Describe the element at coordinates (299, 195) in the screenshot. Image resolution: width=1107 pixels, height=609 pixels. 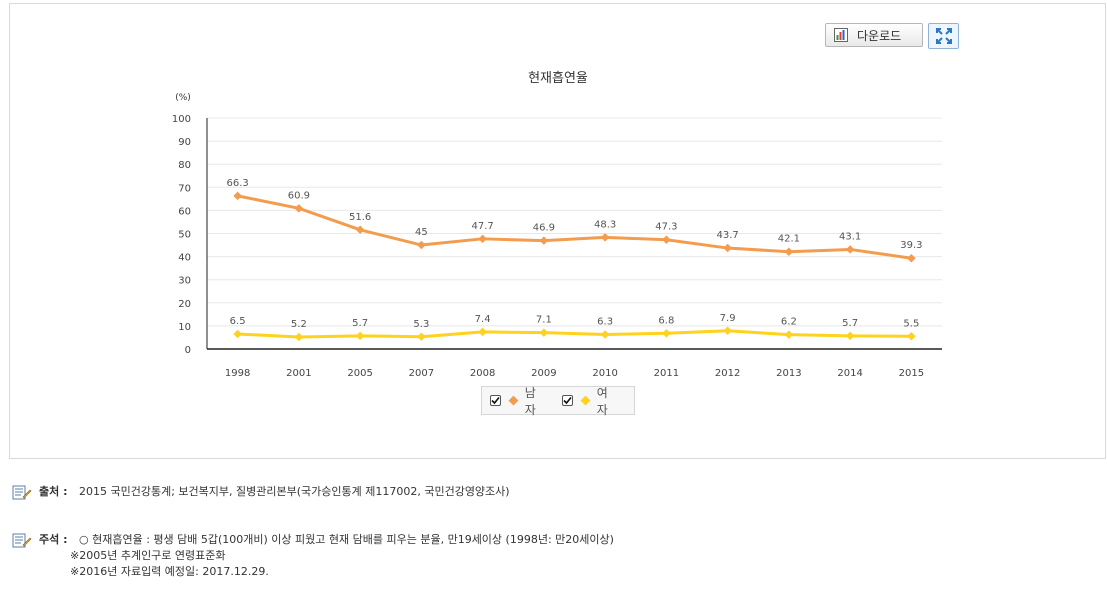
I see `data-label: 60.9` at that location.